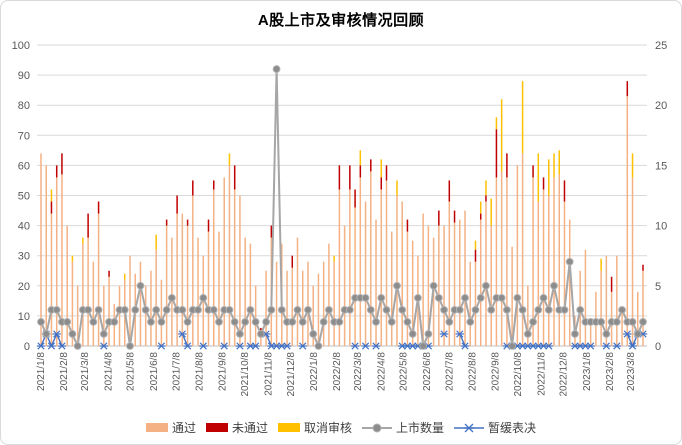 This screenshot has height=445, width=682. Describe the element at coordinates (291, 374) in the screenshot. I see `x-axis-tick-label: 2021/12/8` at that location.